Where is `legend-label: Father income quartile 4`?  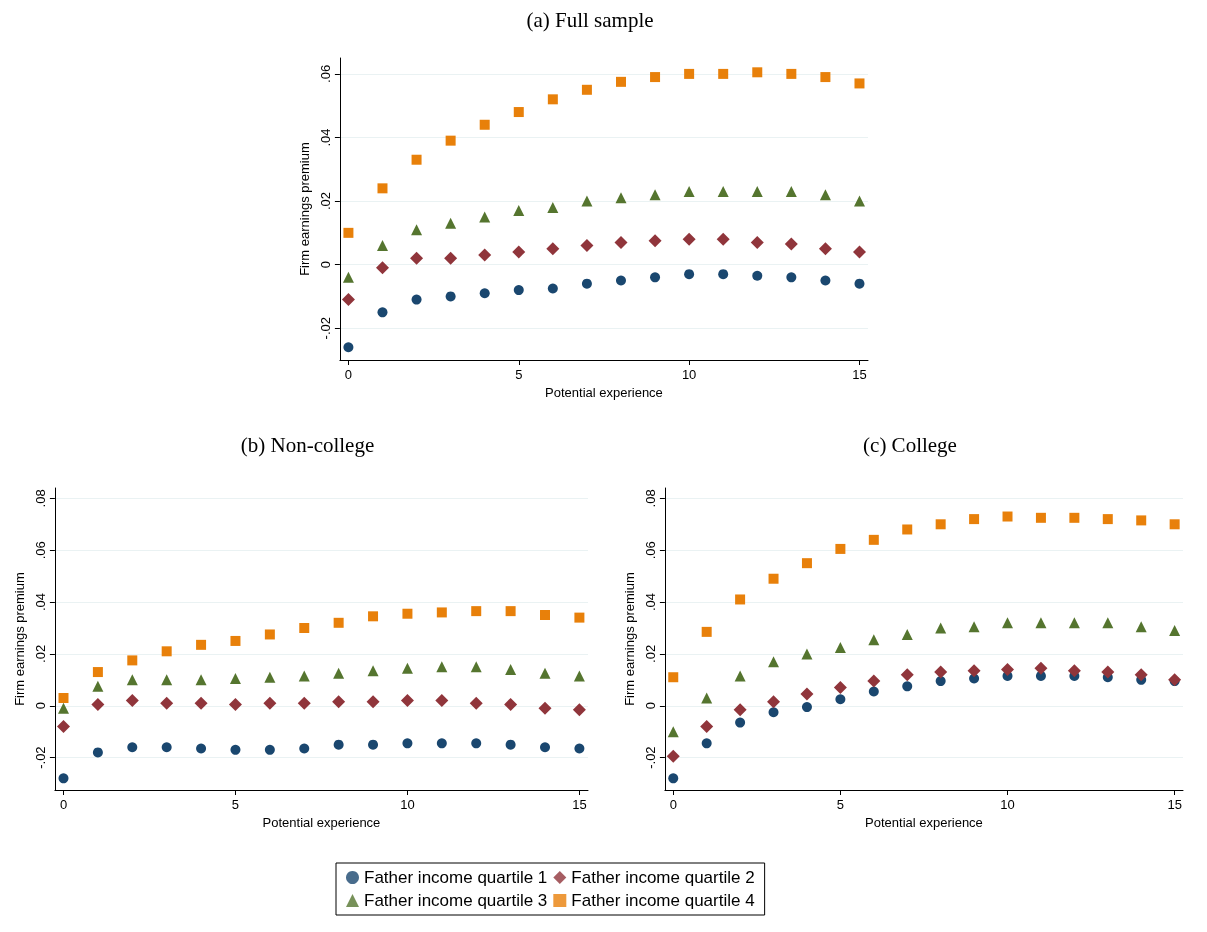
legend-label: Father income quartile 4 is located at coordinates (663, 900).